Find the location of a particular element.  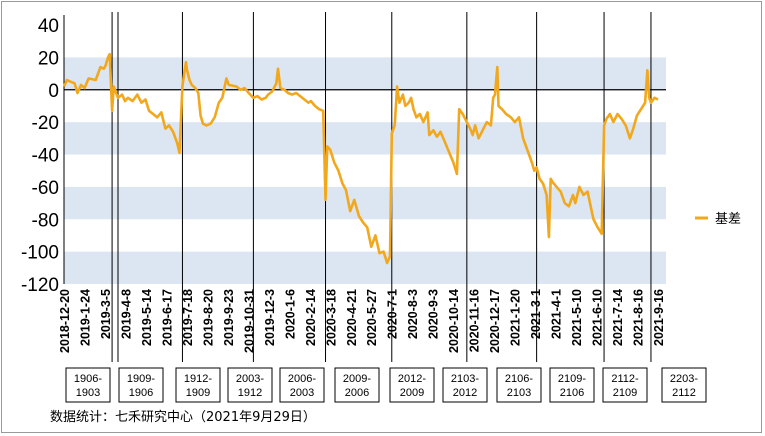

y-tick-label: -20 is located at coordinates (45, 123).